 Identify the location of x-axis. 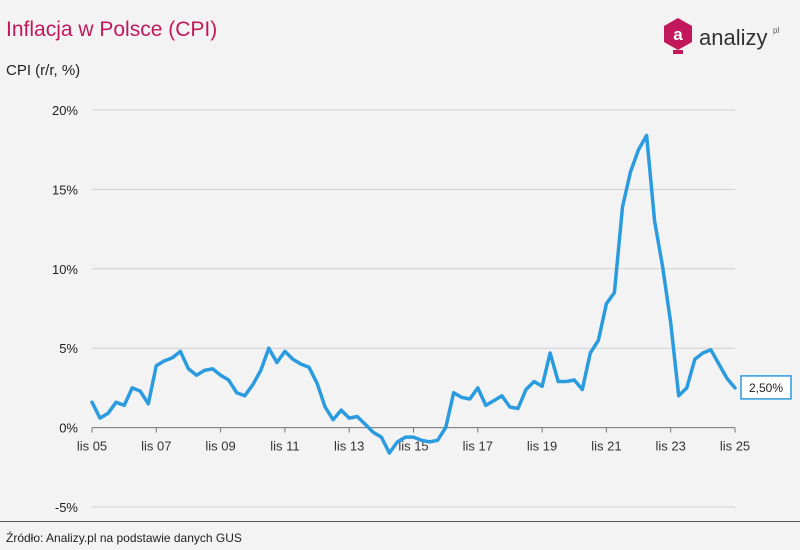
(413, 430).